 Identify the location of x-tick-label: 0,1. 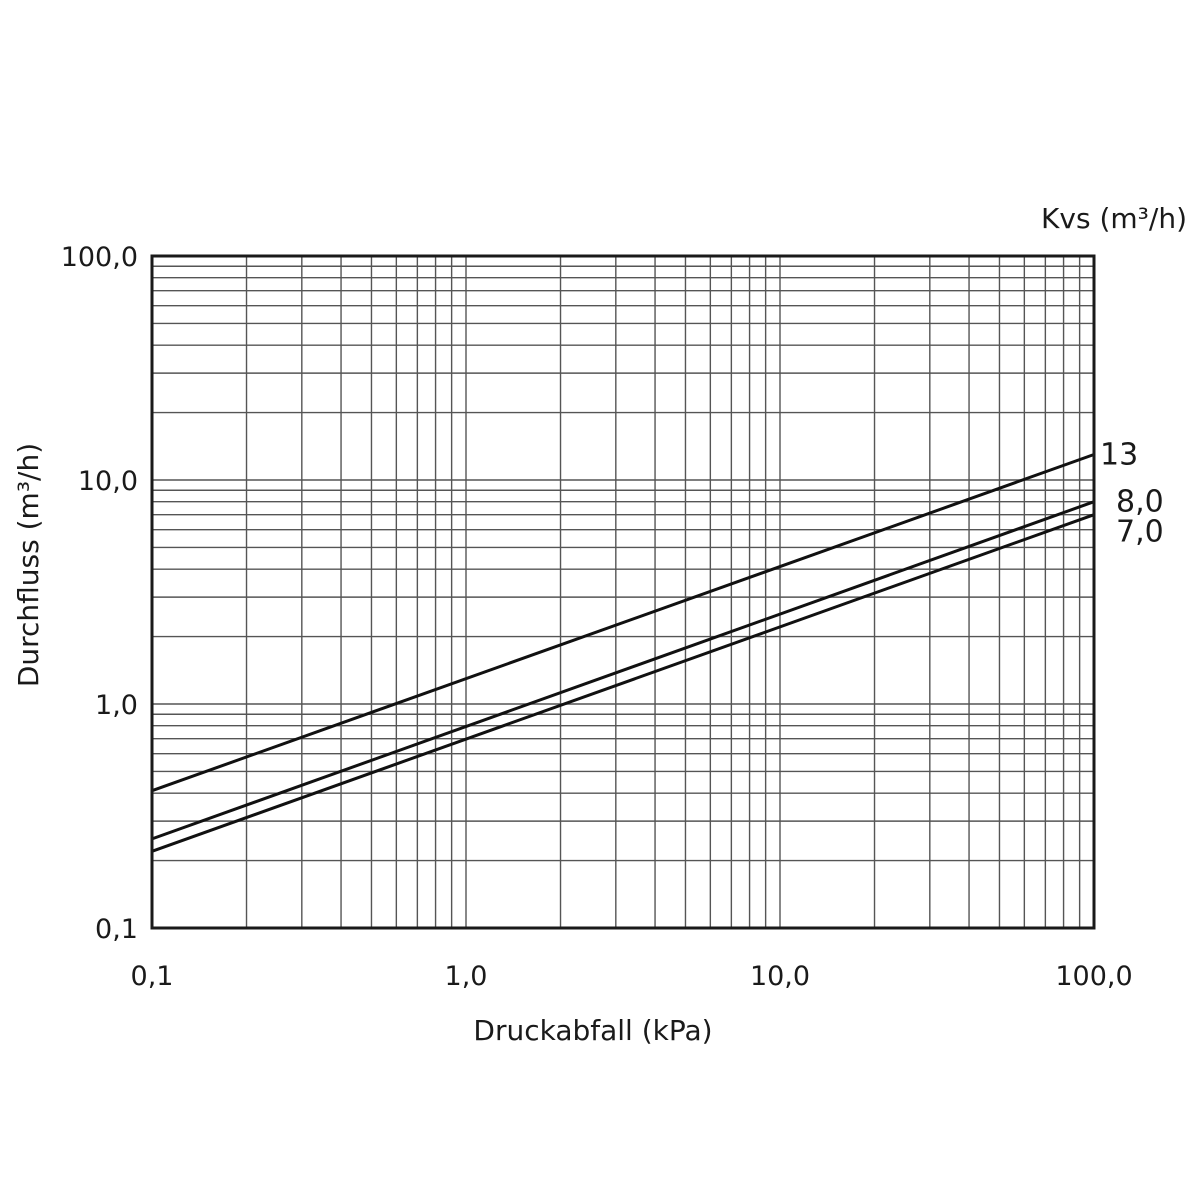
(152, 976).